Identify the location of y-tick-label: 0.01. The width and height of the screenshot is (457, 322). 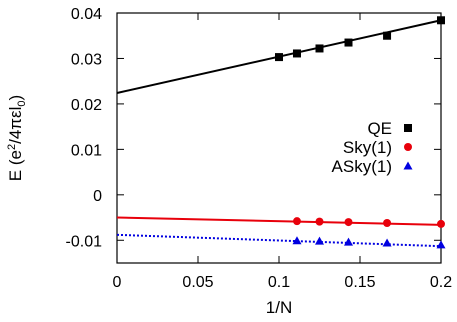
(86, 150).